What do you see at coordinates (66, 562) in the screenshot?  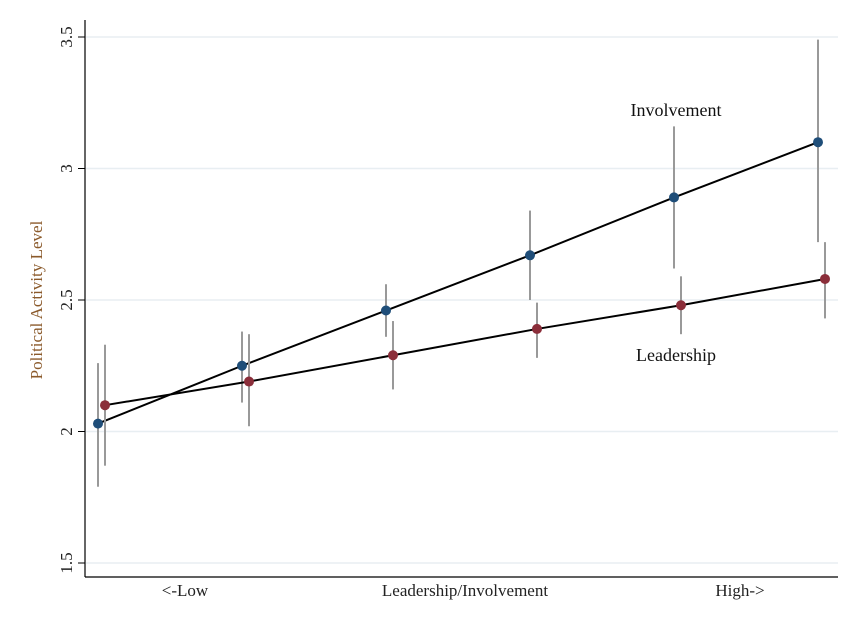 I see `y-tick-label: 1.5` at bounding box center [66, 562].